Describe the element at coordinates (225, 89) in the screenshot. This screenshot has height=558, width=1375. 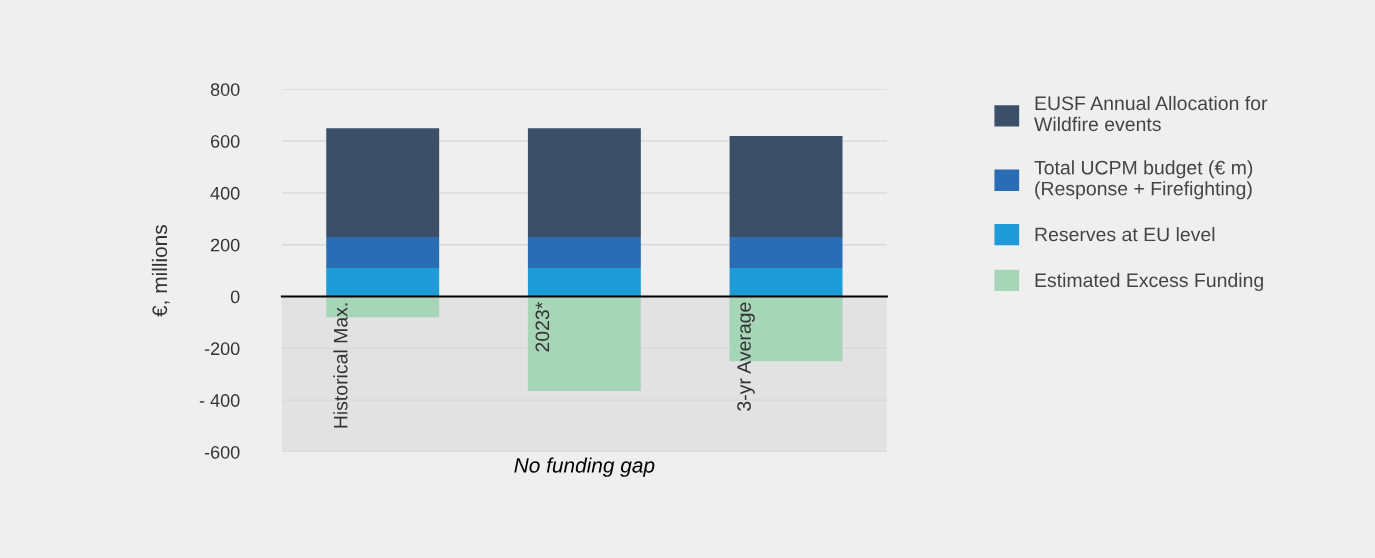
I see `y-tick-label: 800` at that location.